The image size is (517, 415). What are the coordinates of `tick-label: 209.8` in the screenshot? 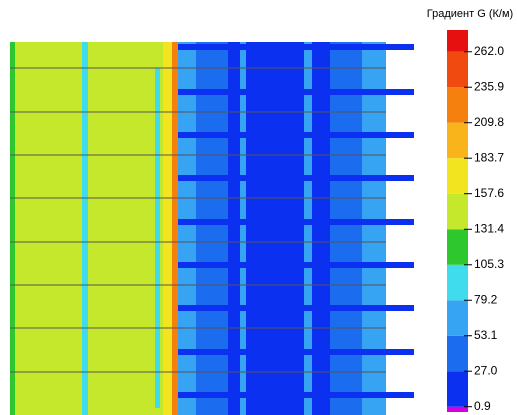 It's located at (489, 122).